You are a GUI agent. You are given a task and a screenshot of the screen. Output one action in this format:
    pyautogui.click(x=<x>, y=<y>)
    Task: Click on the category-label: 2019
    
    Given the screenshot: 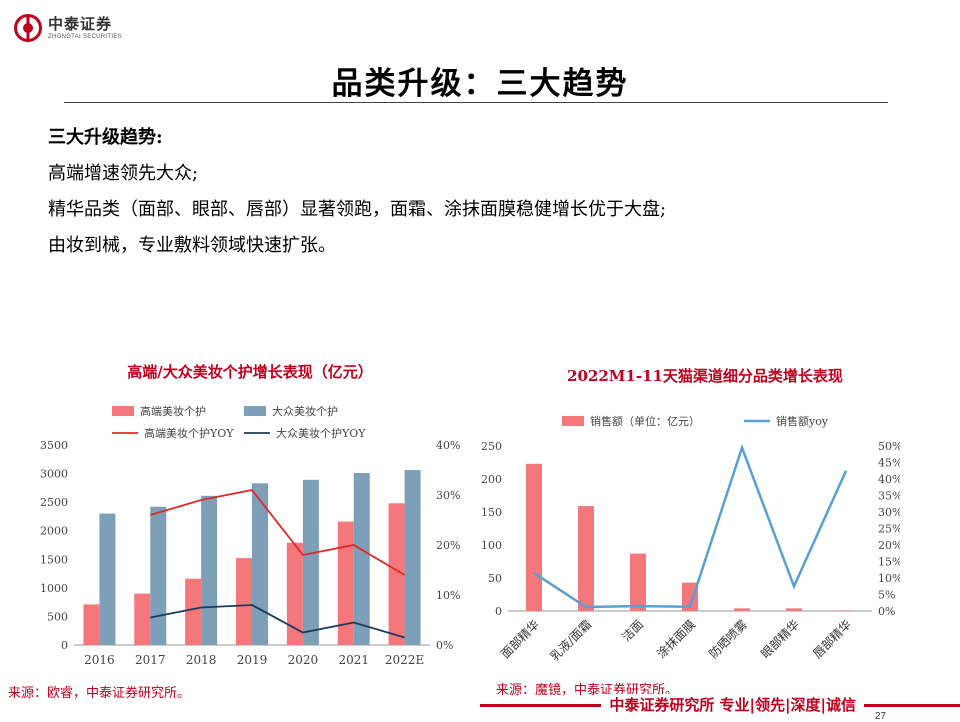 What is the action you would take?
    pyautogui.click(x=252, y=660)
    